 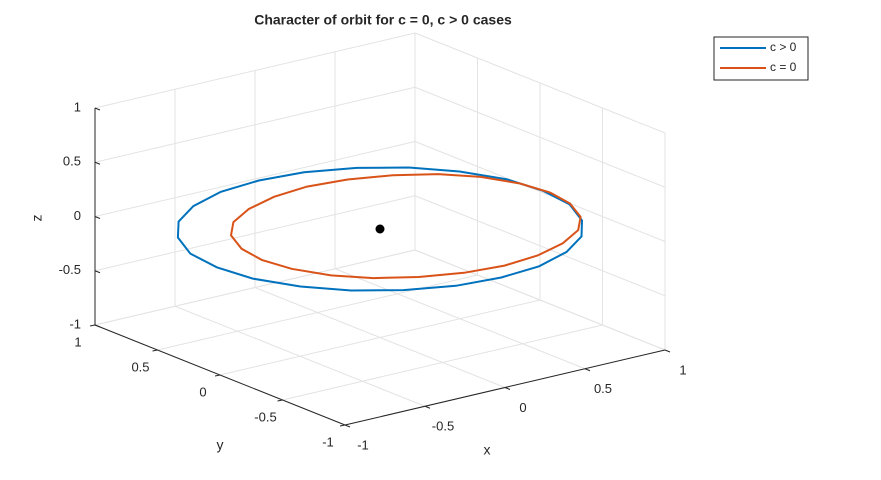 I want to click on z-tick-label: -1, so click(x=75, y=323).